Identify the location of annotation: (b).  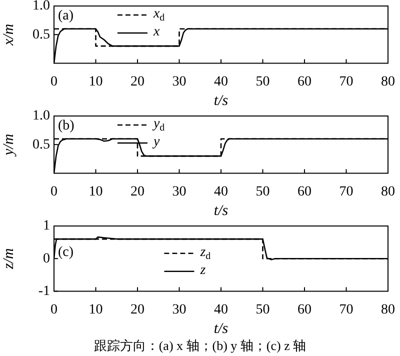
(66, 126).